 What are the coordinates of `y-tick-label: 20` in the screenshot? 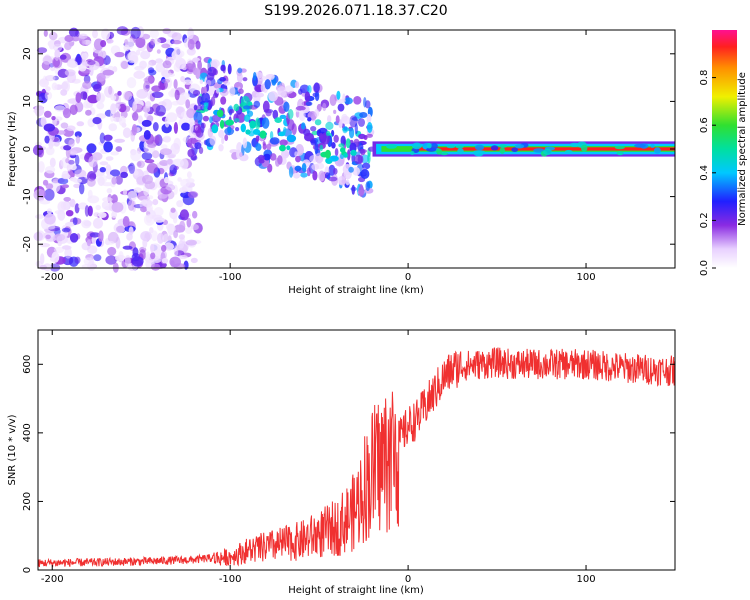 It's located at (27, 53).